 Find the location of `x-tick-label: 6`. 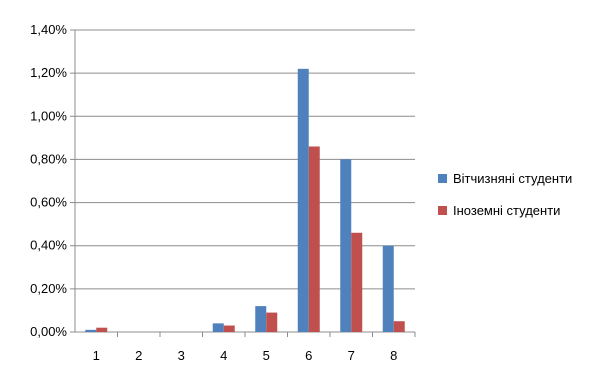

x-tick-label: 6 is located at coordinates (308, 355).